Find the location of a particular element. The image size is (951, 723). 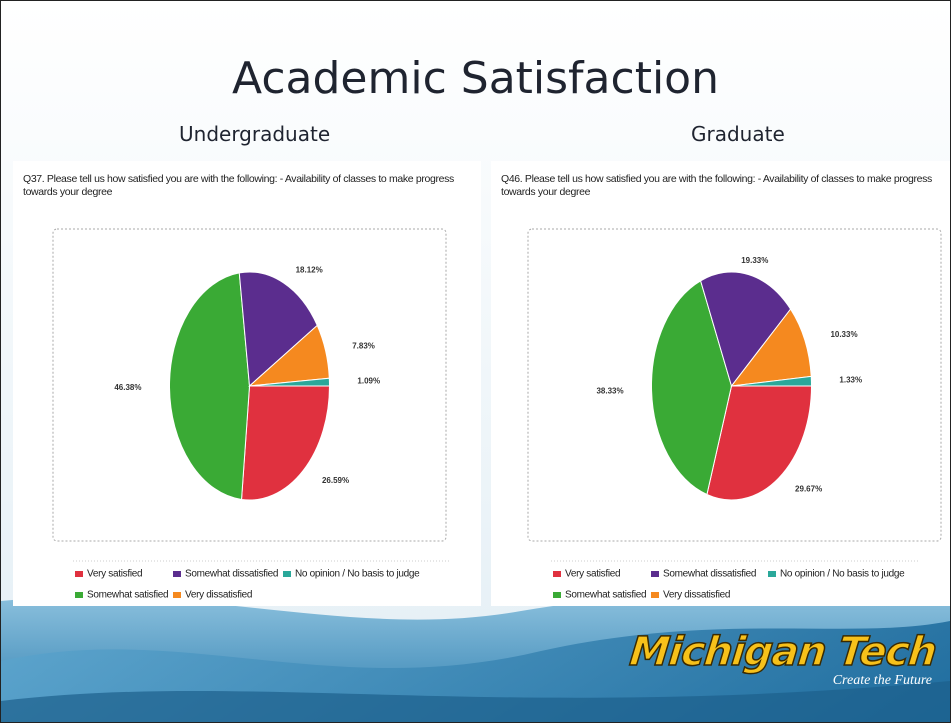

data-label: 1.33% is located at coordinates (850, 380).